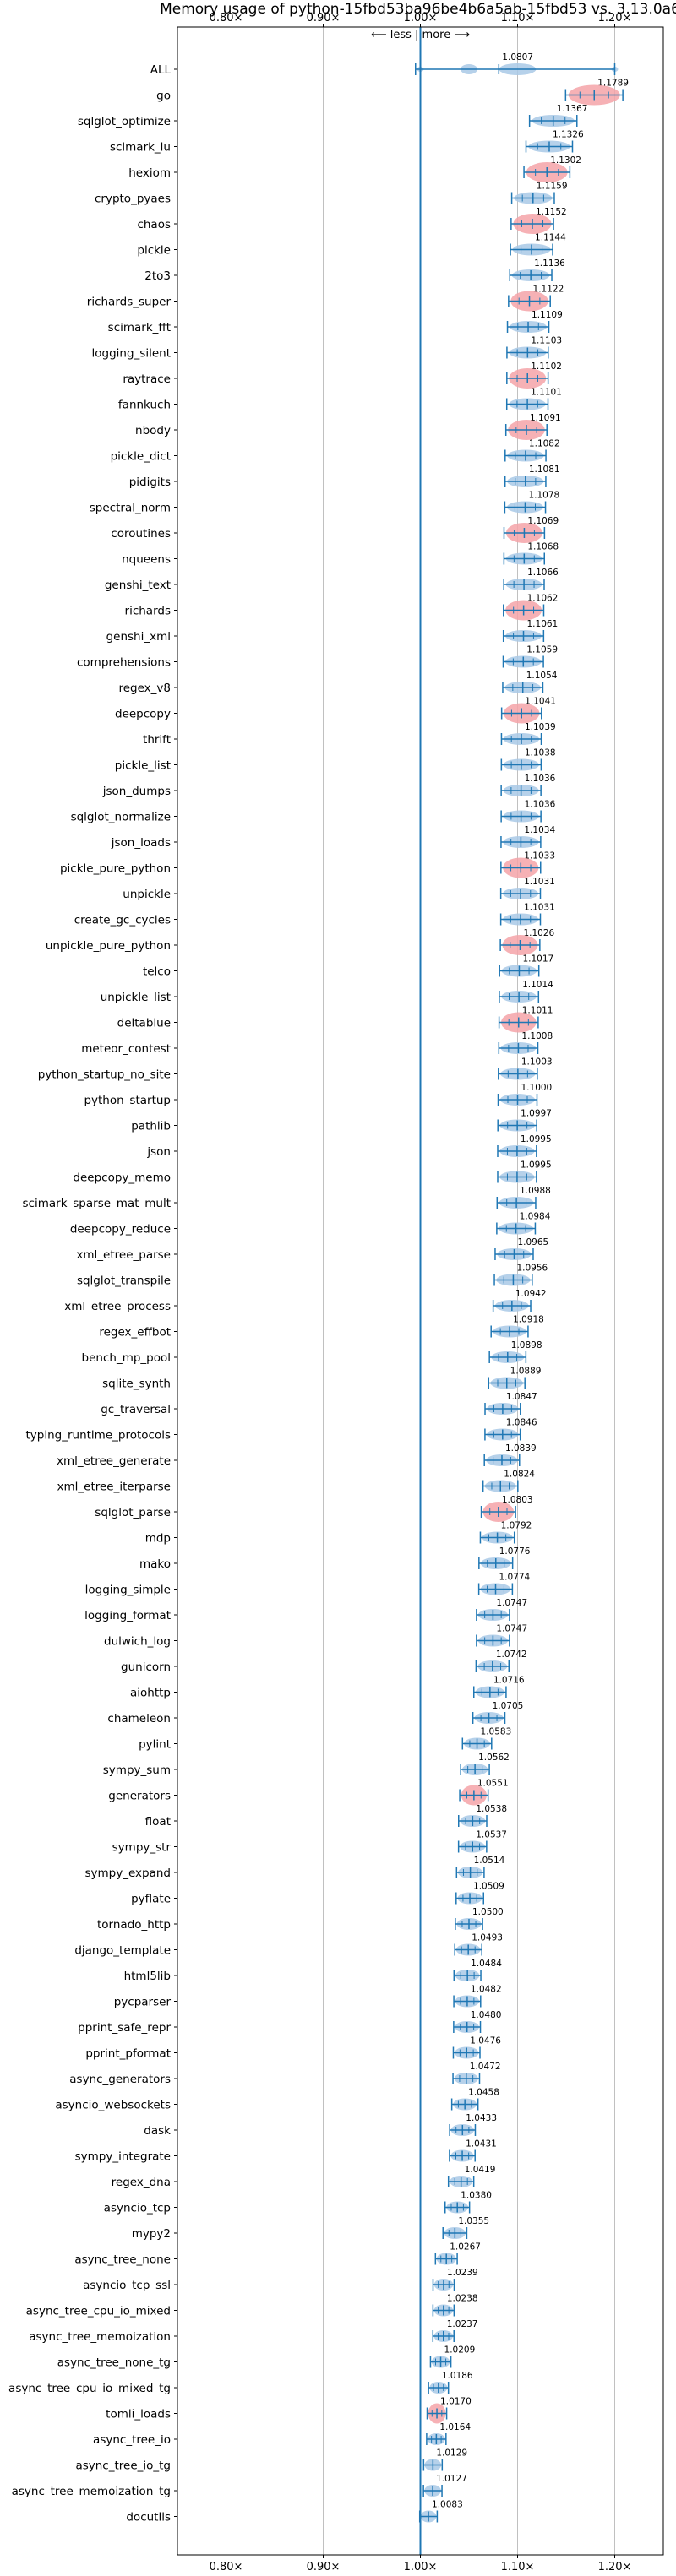 Image resolution: width=676 pixels, height=2576 pixels. What do you see at coordinates (462, 2324) in the screenshot?
I see `value-label: 1.0237` at bounding box center [462, 2324].